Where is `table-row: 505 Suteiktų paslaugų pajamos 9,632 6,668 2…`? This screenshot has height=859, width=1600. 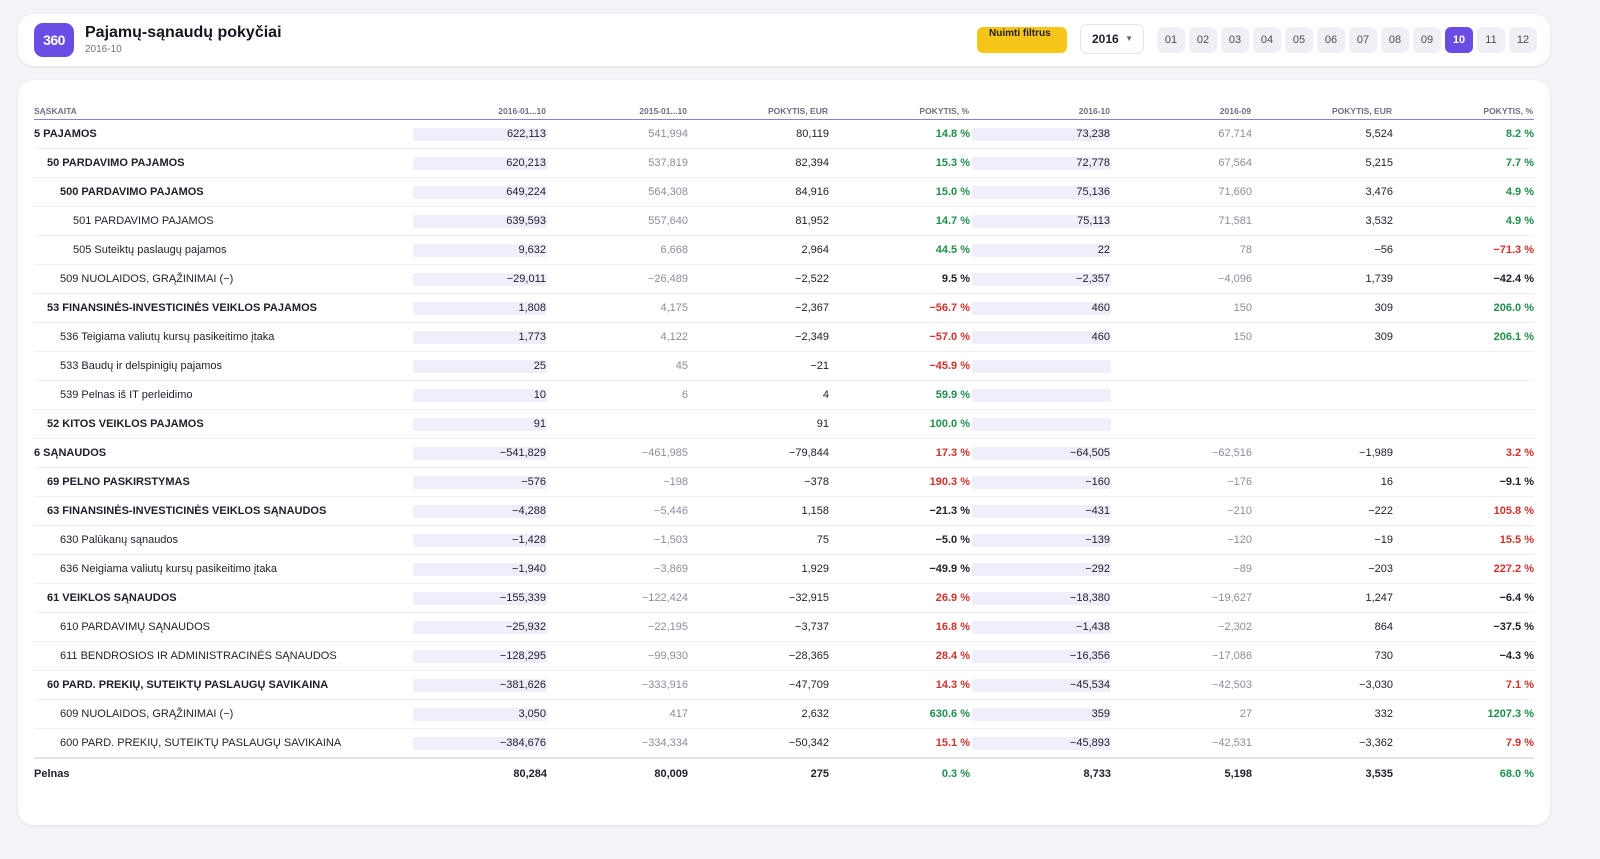 table-row: 505 Suteiktų paslaugų pajamos 9,632 6,668 2… is located at coordinates (784, 250).